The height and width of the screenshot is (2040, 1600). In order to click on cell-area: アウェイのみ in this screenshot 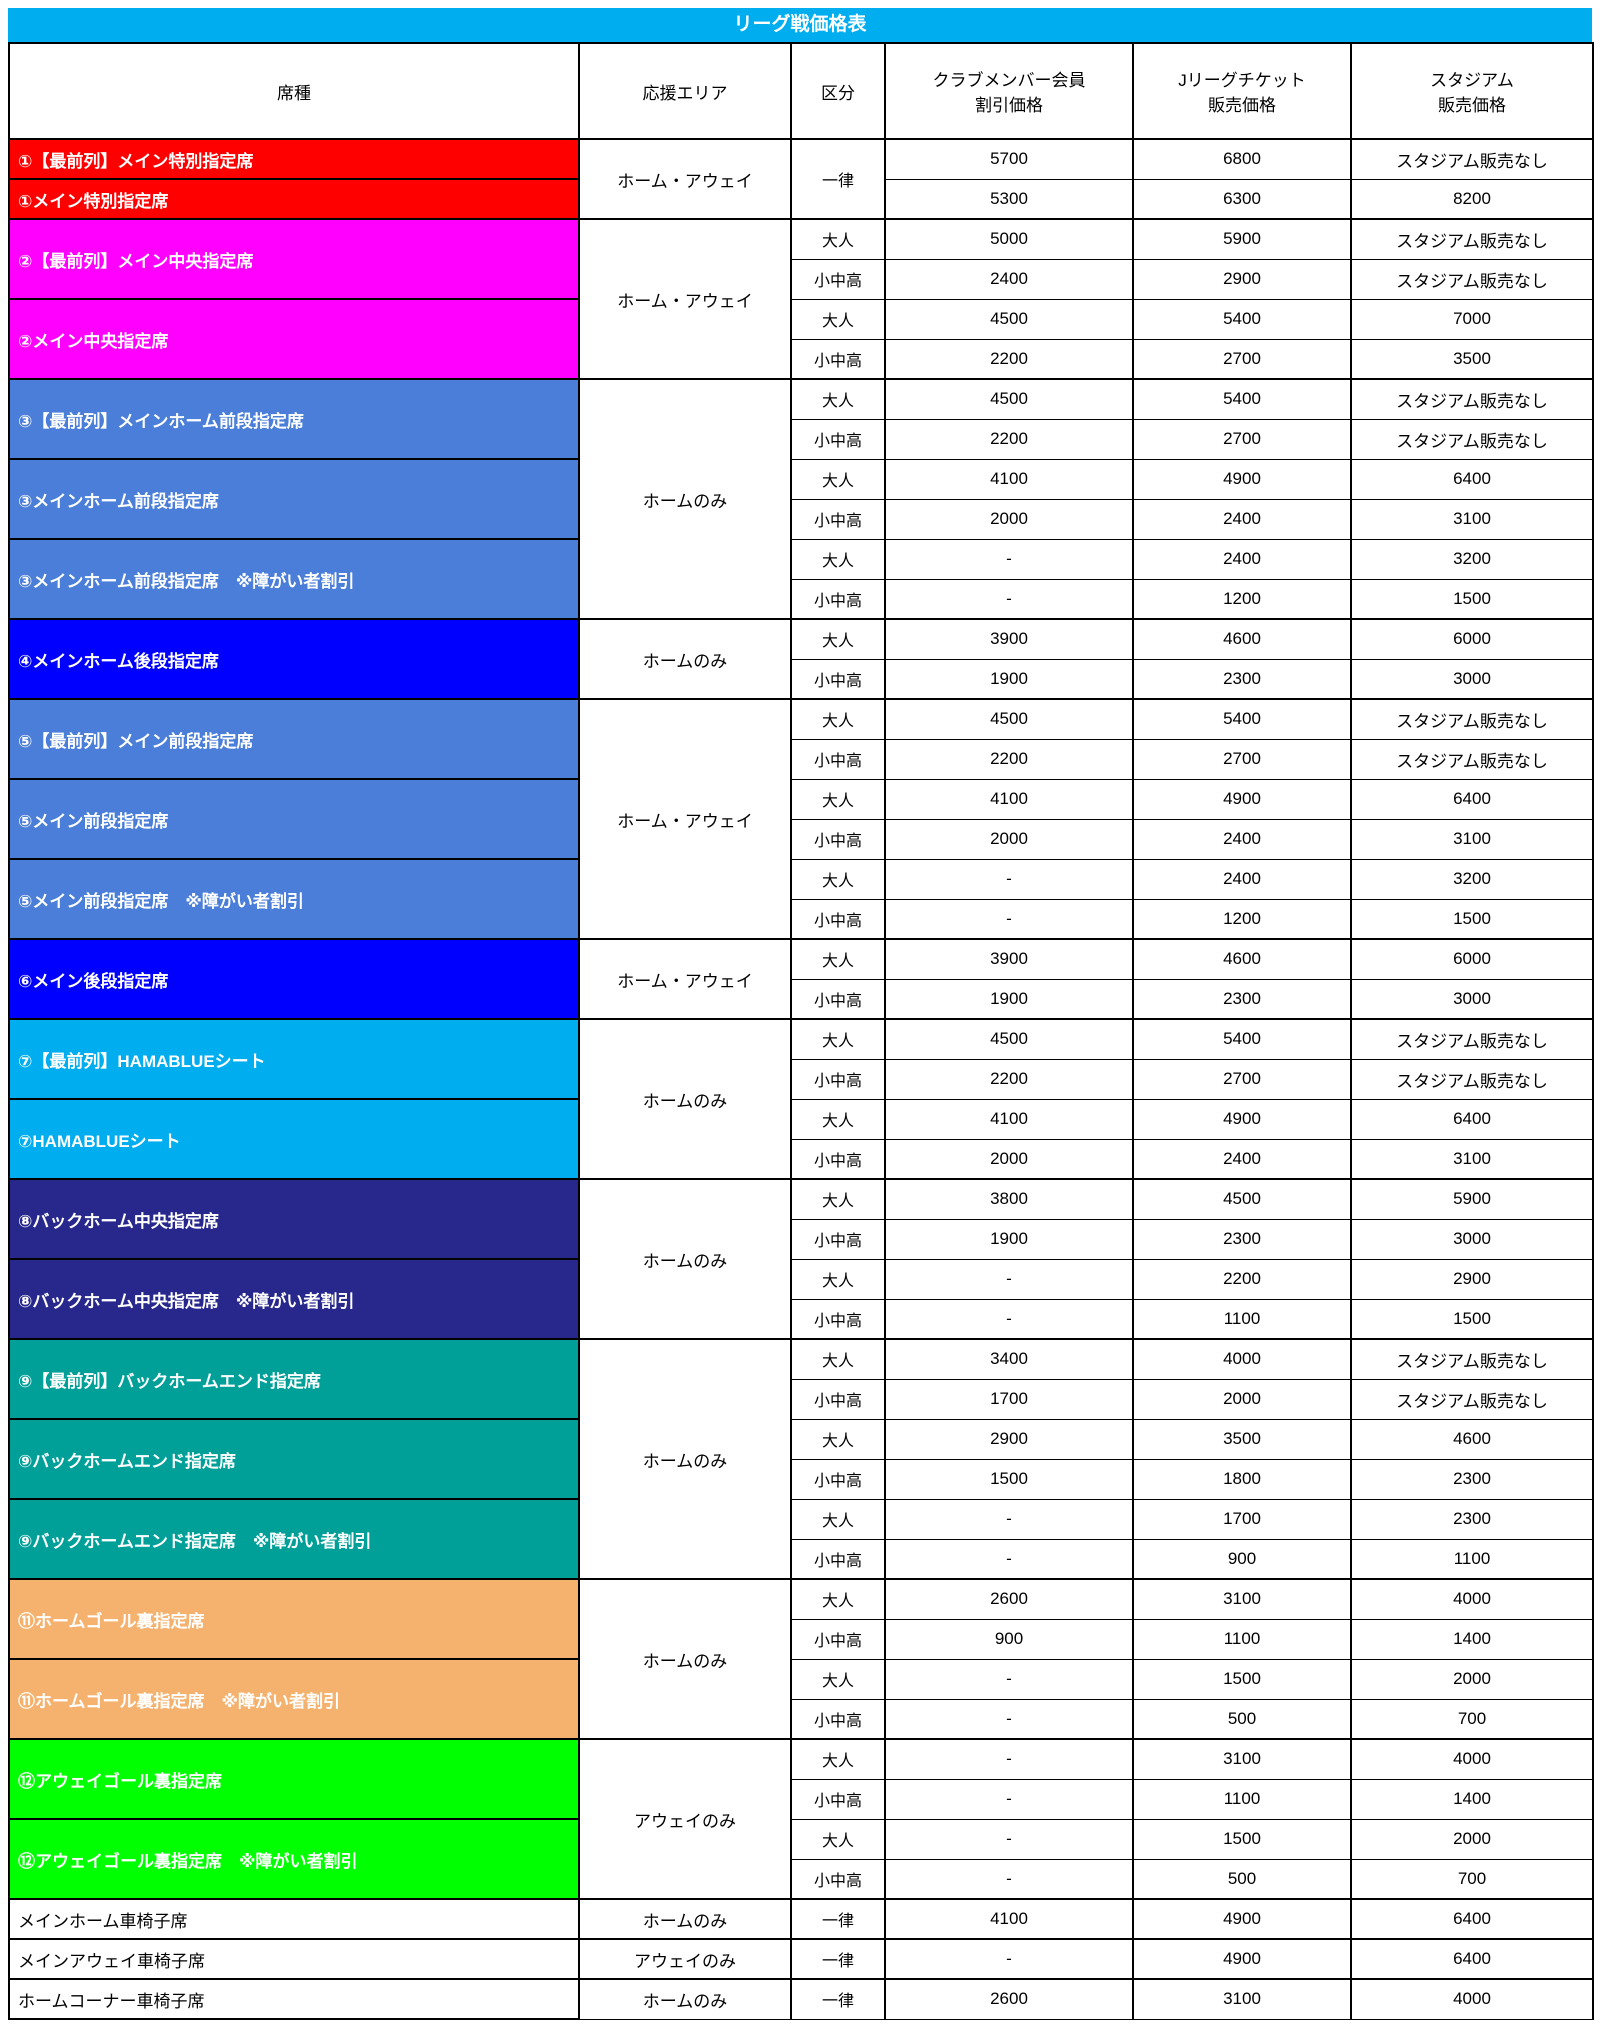, I will do `click(685, 1959)`.